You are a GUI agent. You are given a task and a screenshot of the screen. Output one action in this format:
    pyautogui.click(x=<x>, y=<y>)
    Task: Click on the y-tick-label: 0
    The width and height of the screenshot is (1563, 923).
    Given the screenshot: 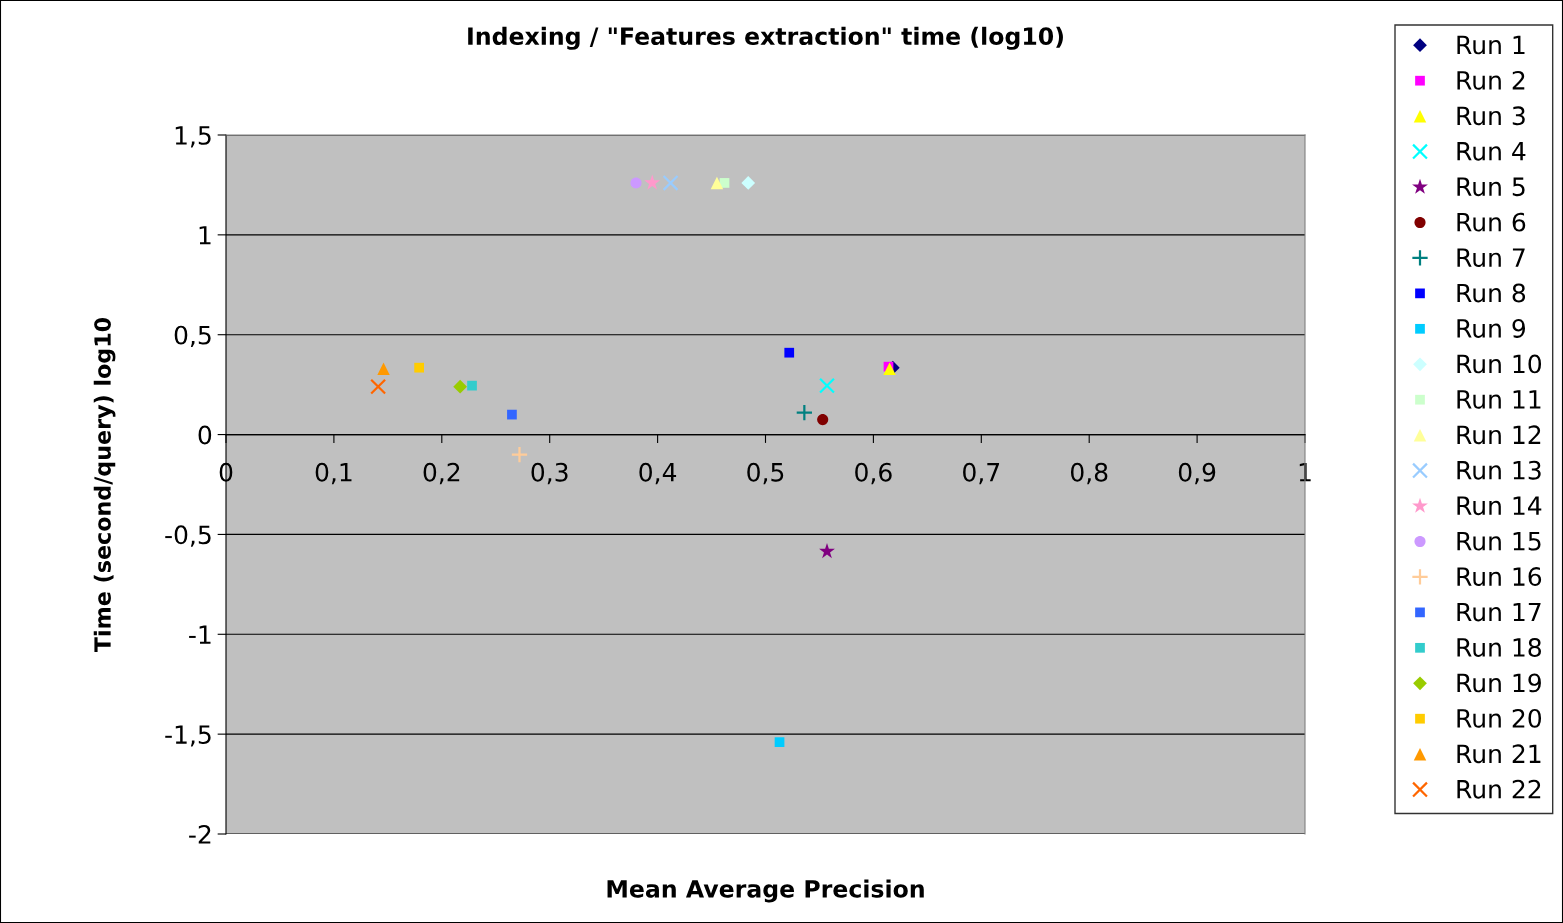 What is the action you would take?
    pyautogui.click(x=205, y=435)
    